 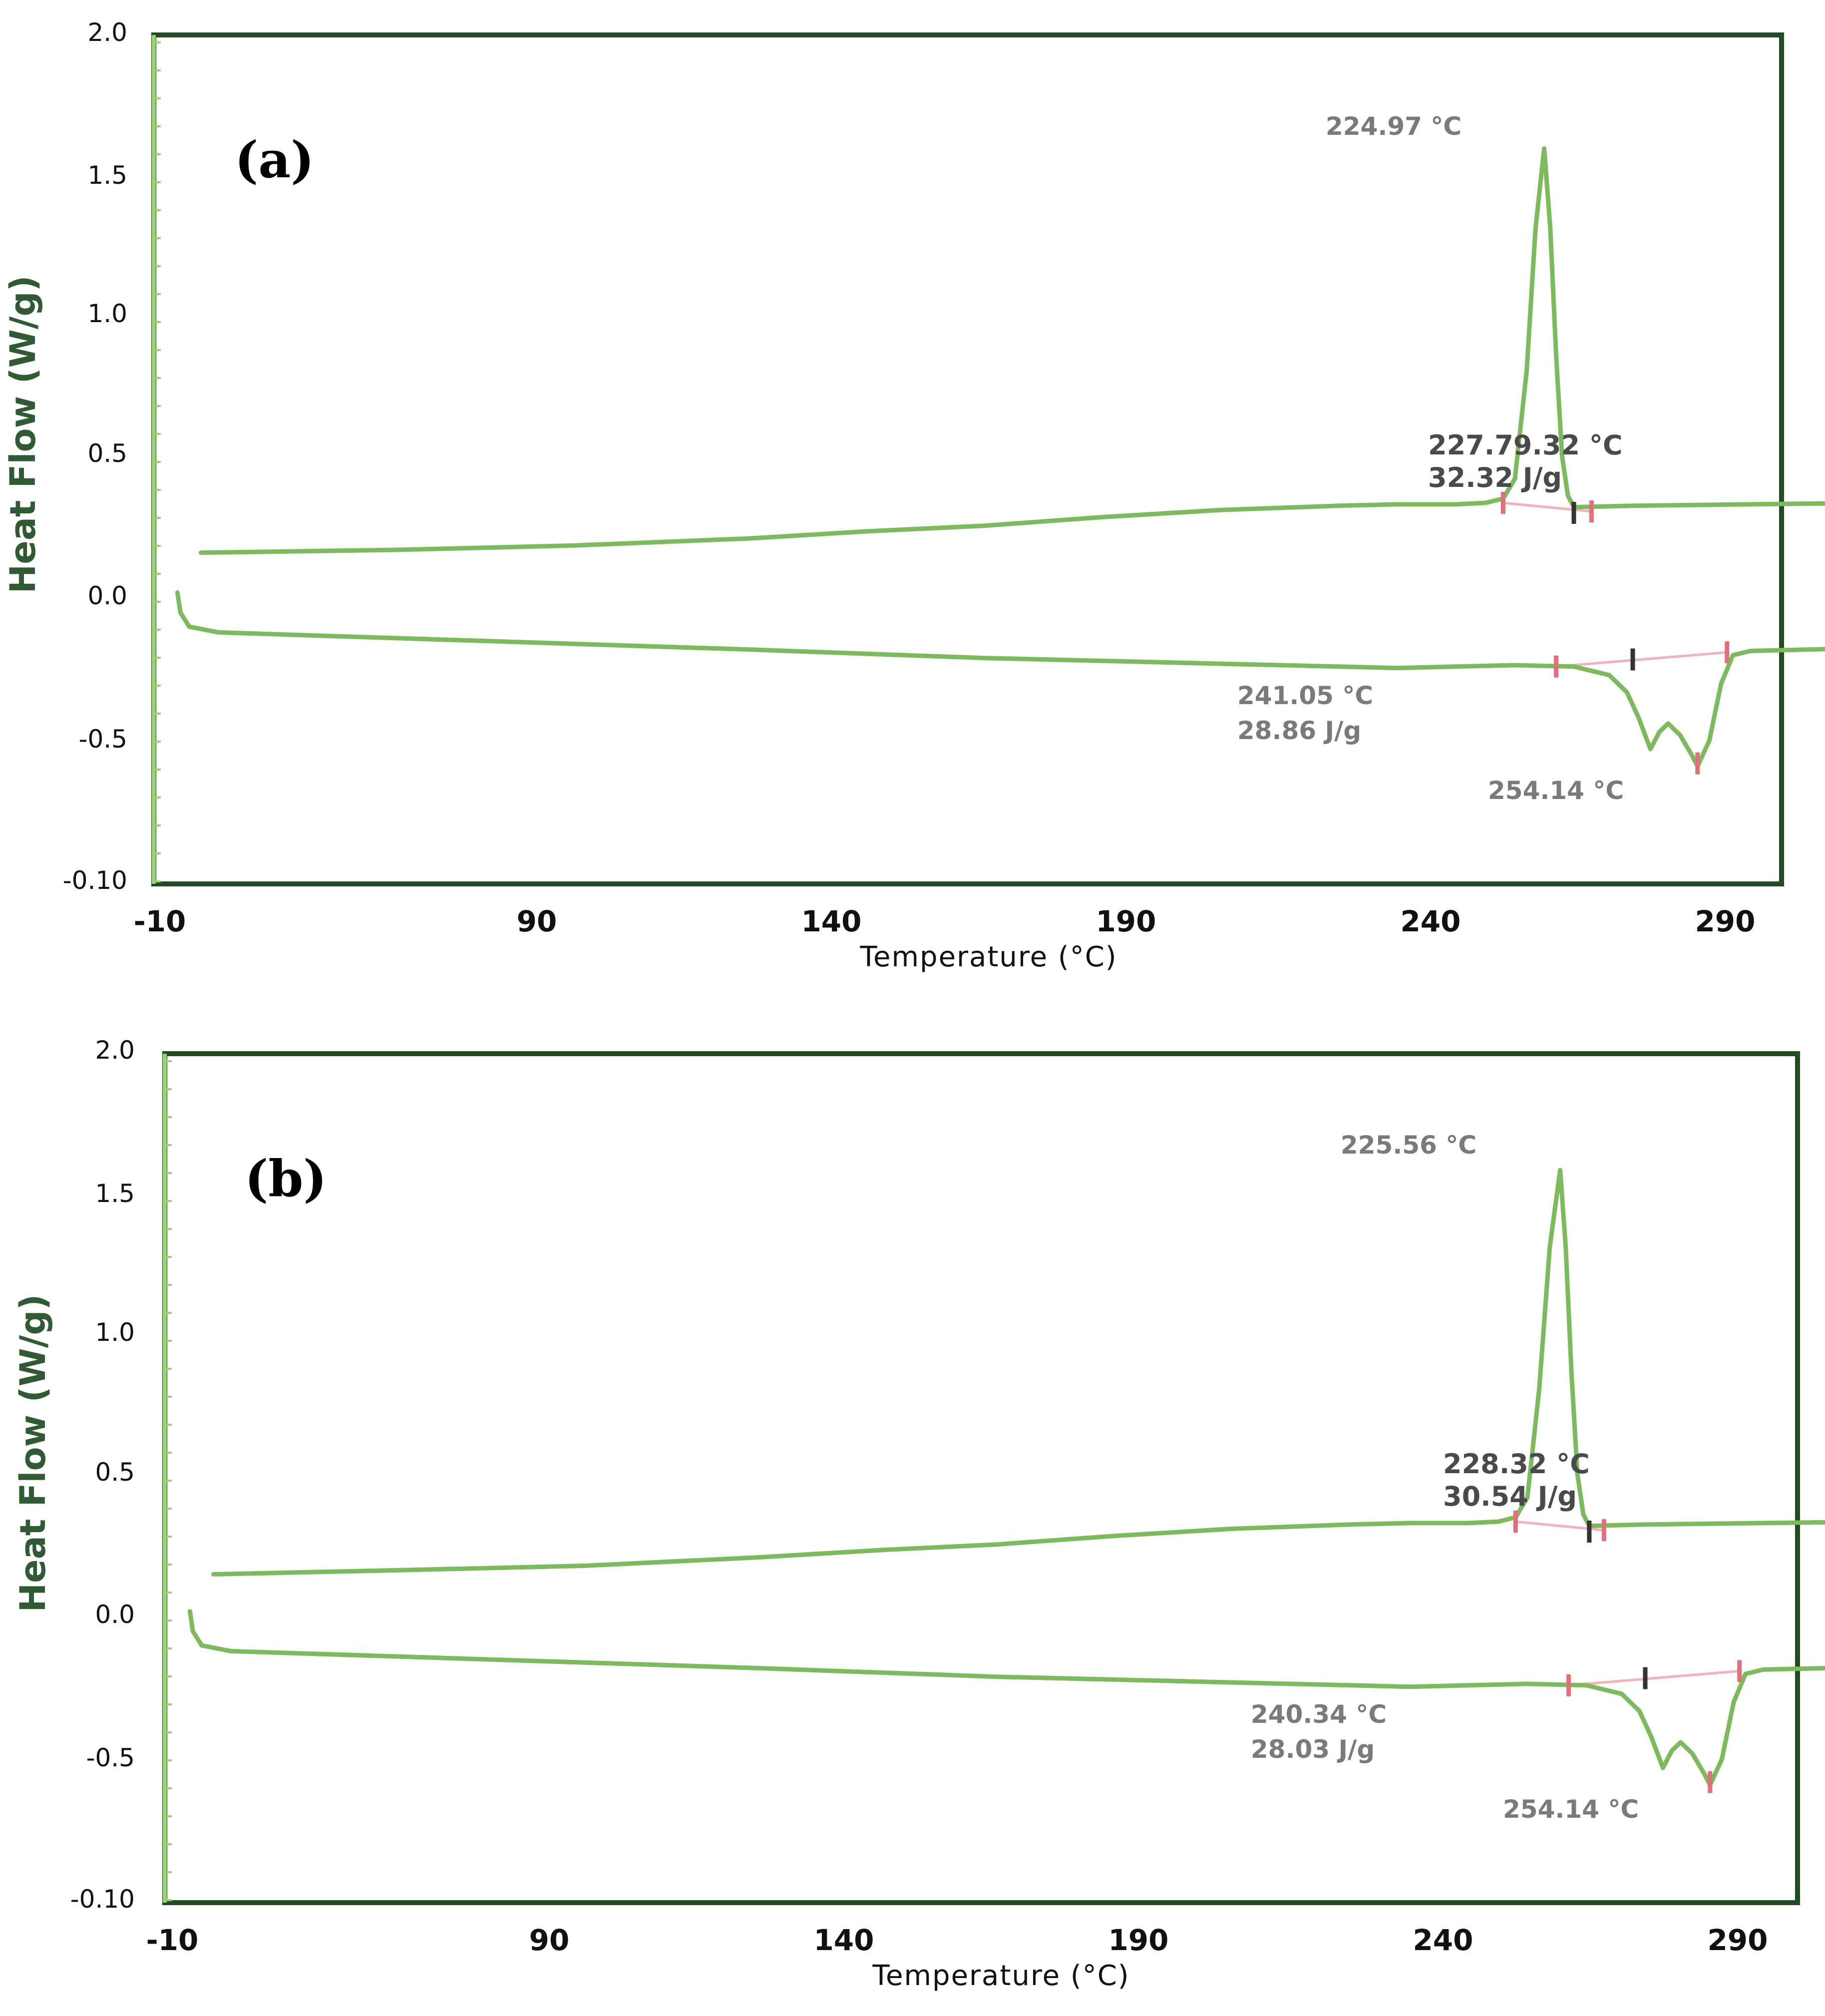 What do you see at coordinates (1495, 477) in the screenshot?
I see `annotation: 32.32 J/g` at bounding box center [1495, 477].